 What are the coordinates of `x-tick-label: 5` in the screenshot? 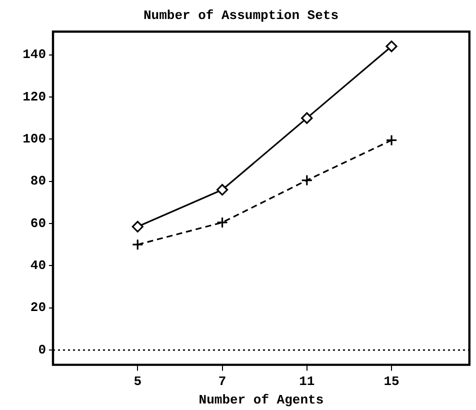 It's located at (138, 381).